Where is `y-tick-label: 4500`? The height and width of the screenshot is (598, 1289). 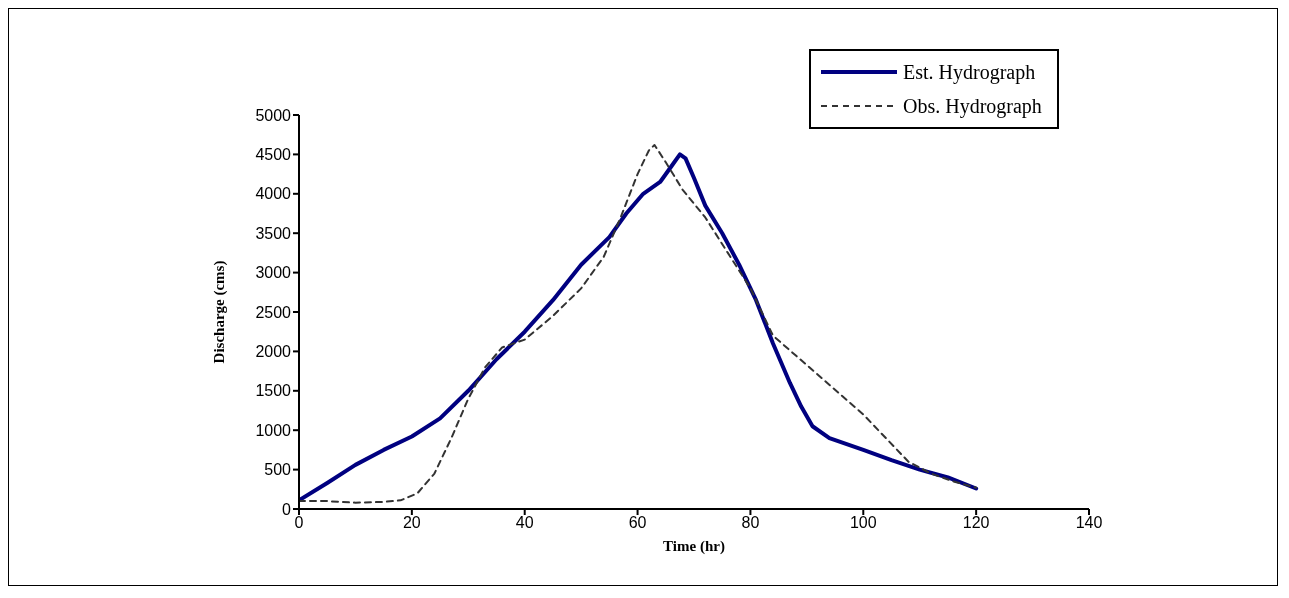 y-tick-label: 4500 is located at coordinates (273, 155).